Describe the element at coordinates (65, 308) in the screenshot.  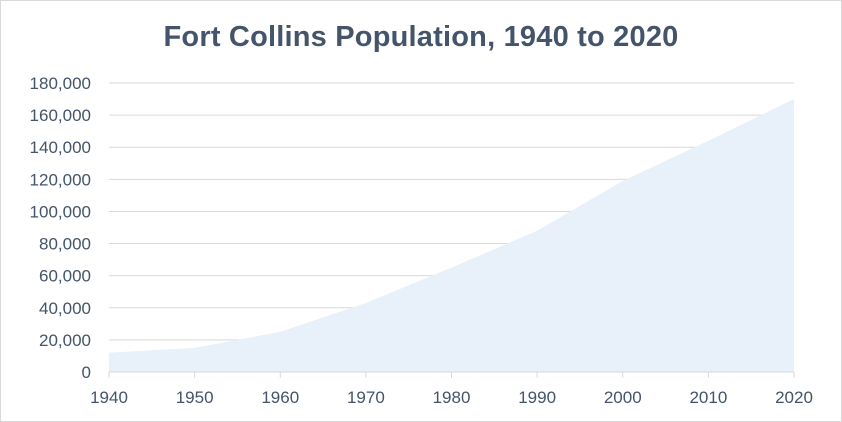
I see `y-tick-label: 40,000` at that location.